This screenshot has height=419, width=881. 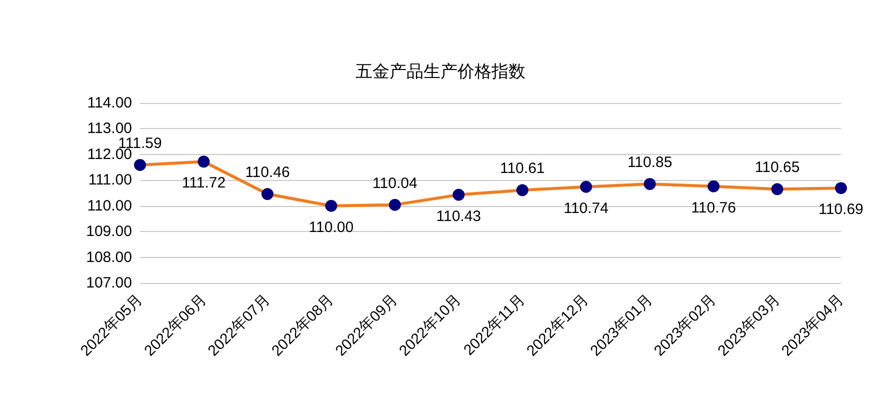 What do you see at coordinates (109, 103) in the screenshot?
I see `y-tick-label: 114.00` at bounding box center [109, 103].